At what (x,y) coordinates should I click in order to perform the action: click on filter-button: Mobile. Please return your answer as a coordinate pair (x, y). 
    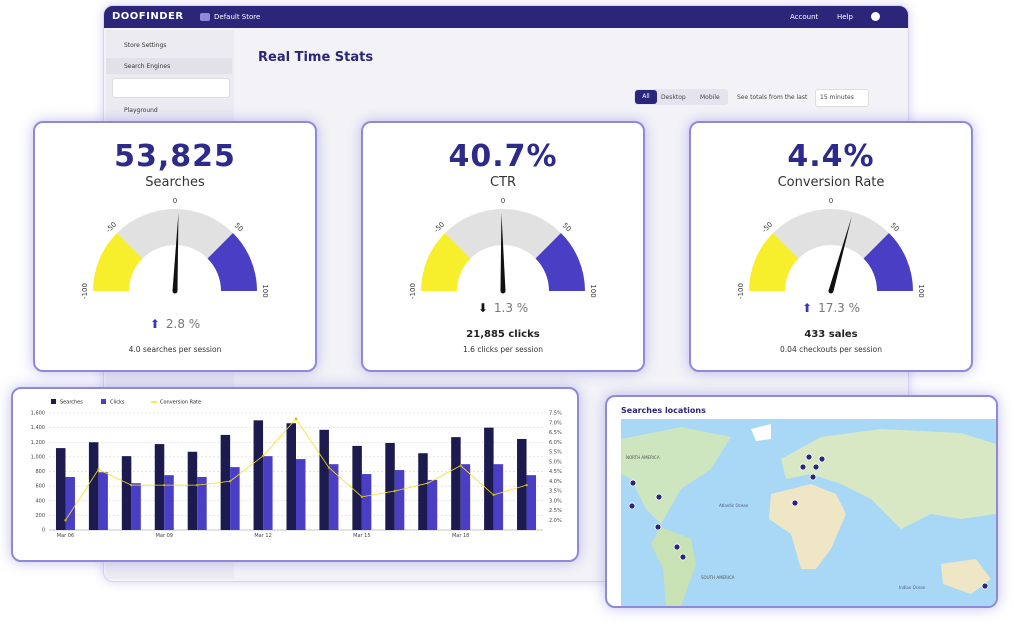
    Looking at the image, I should click on (710, 97).